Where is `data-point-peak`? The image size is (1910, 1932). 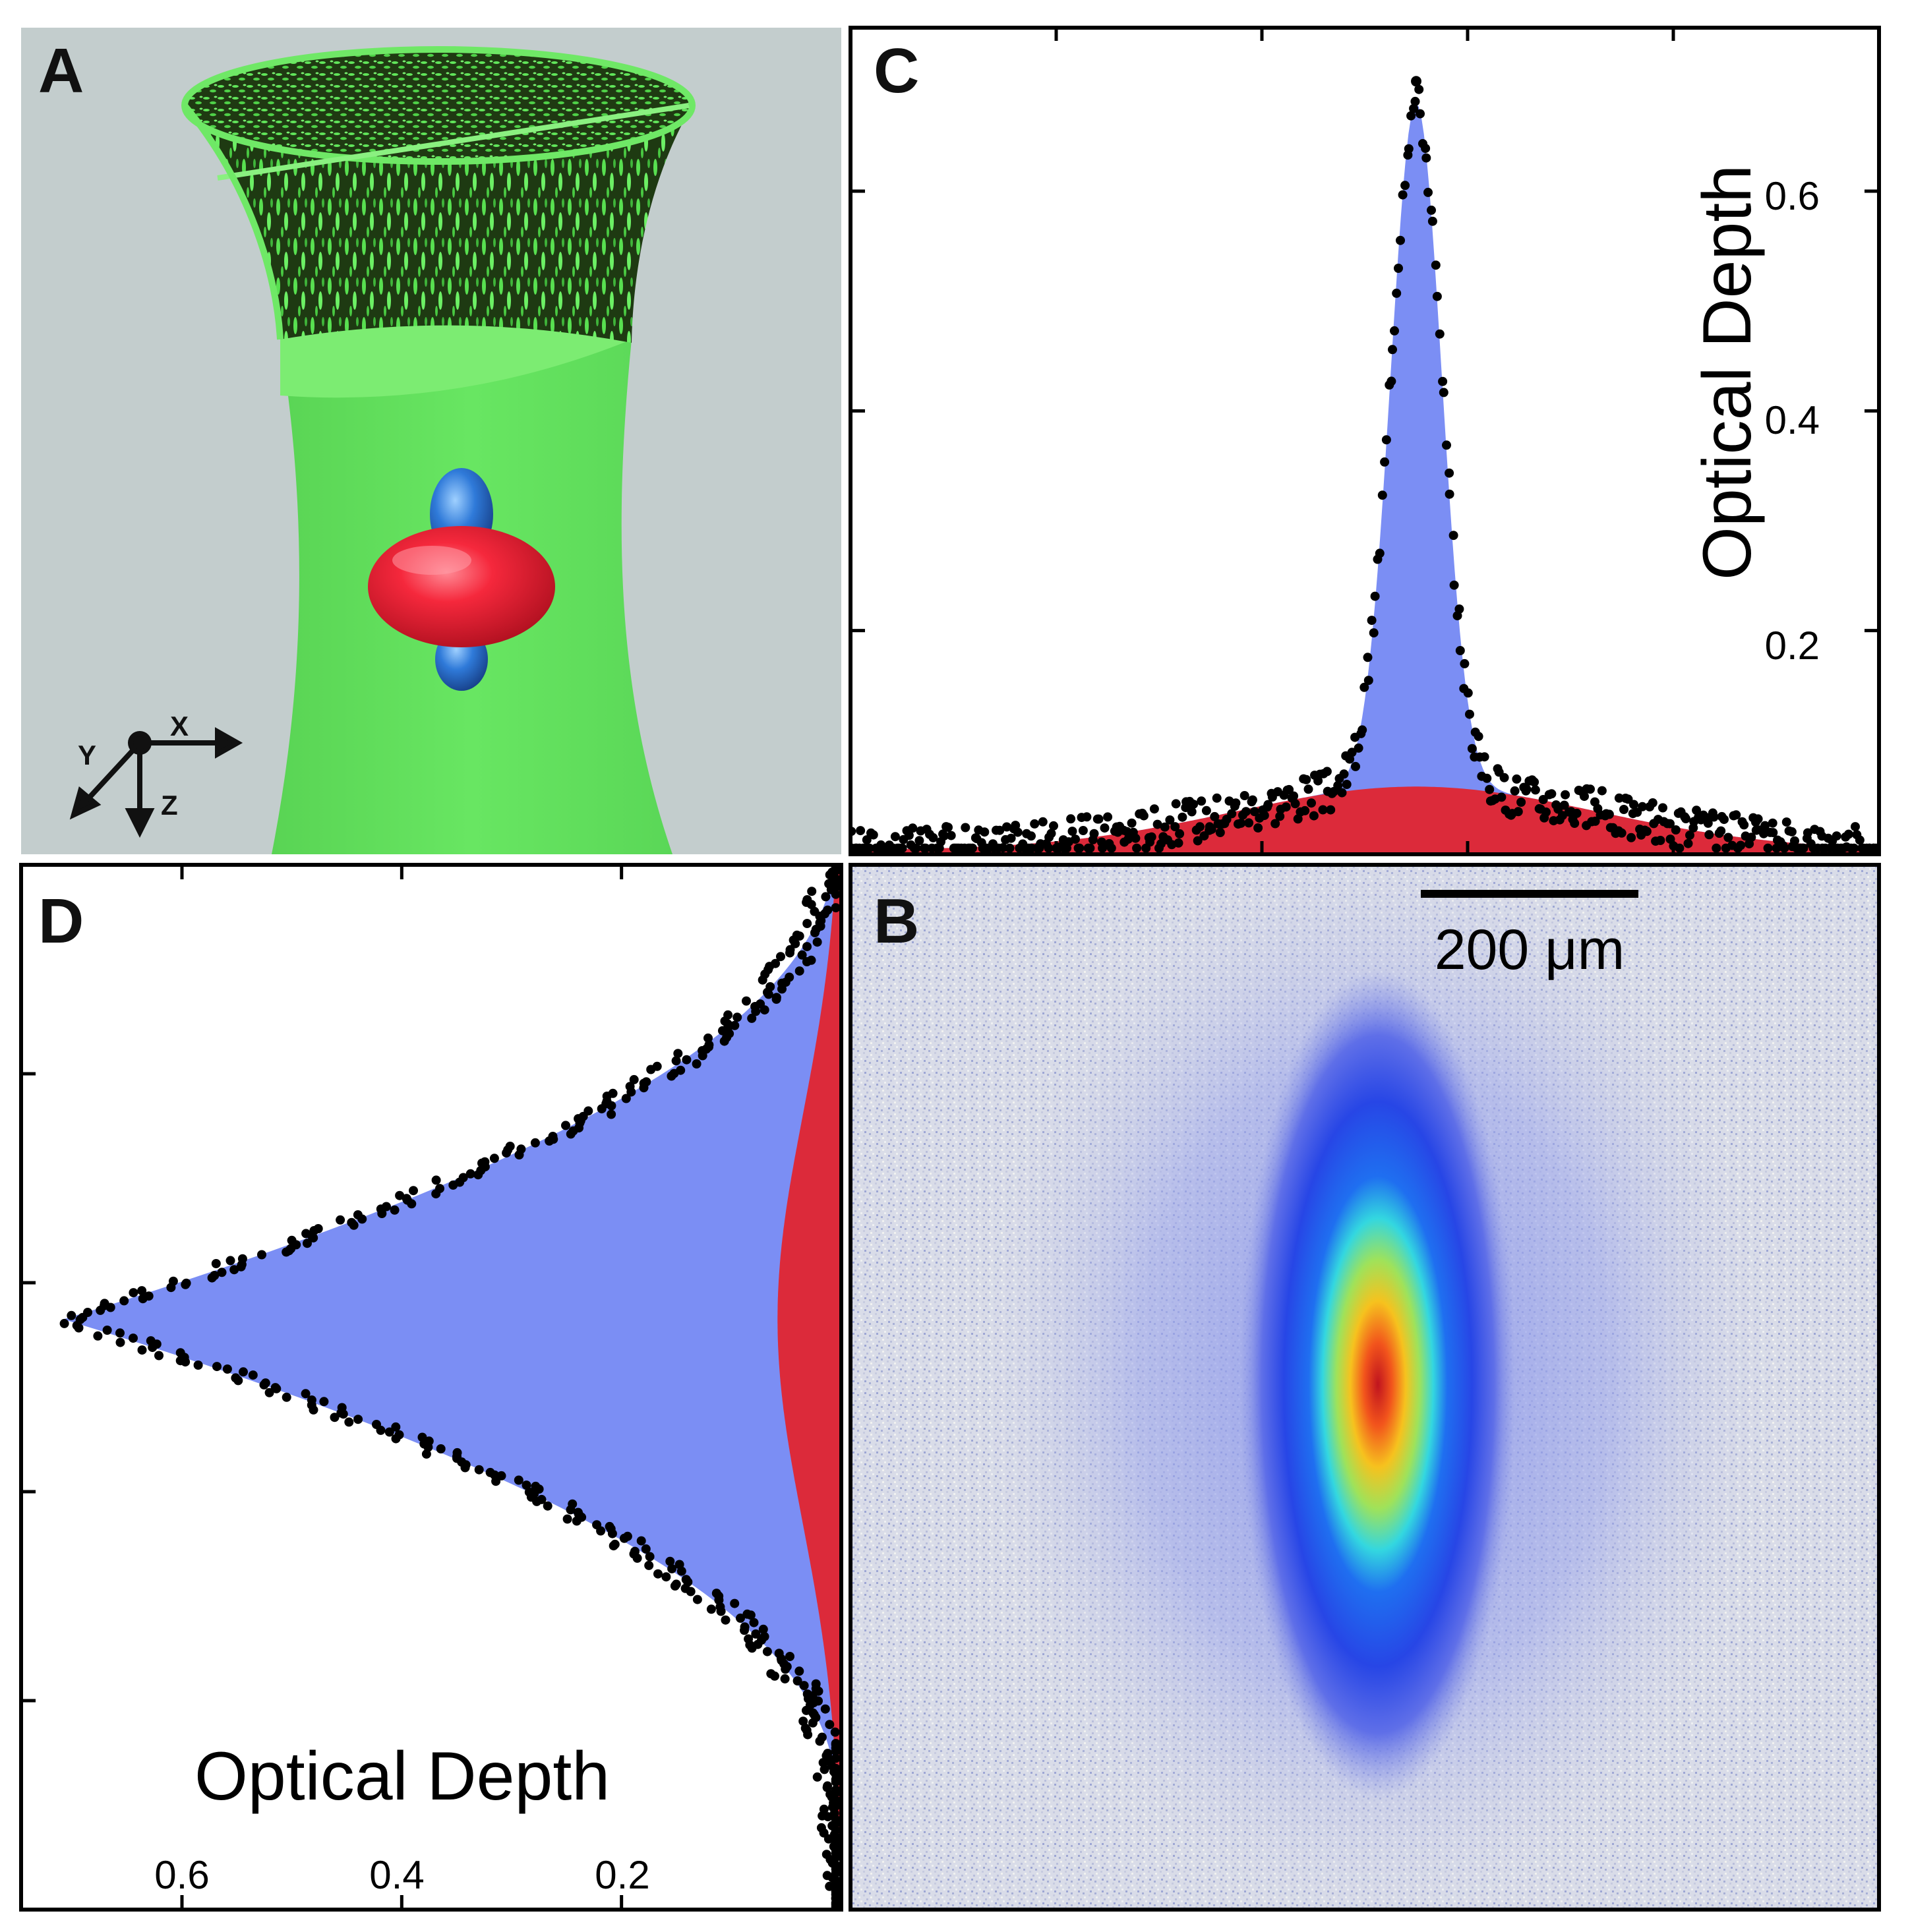 data-point-peak is located at coordinates (1416, 82).